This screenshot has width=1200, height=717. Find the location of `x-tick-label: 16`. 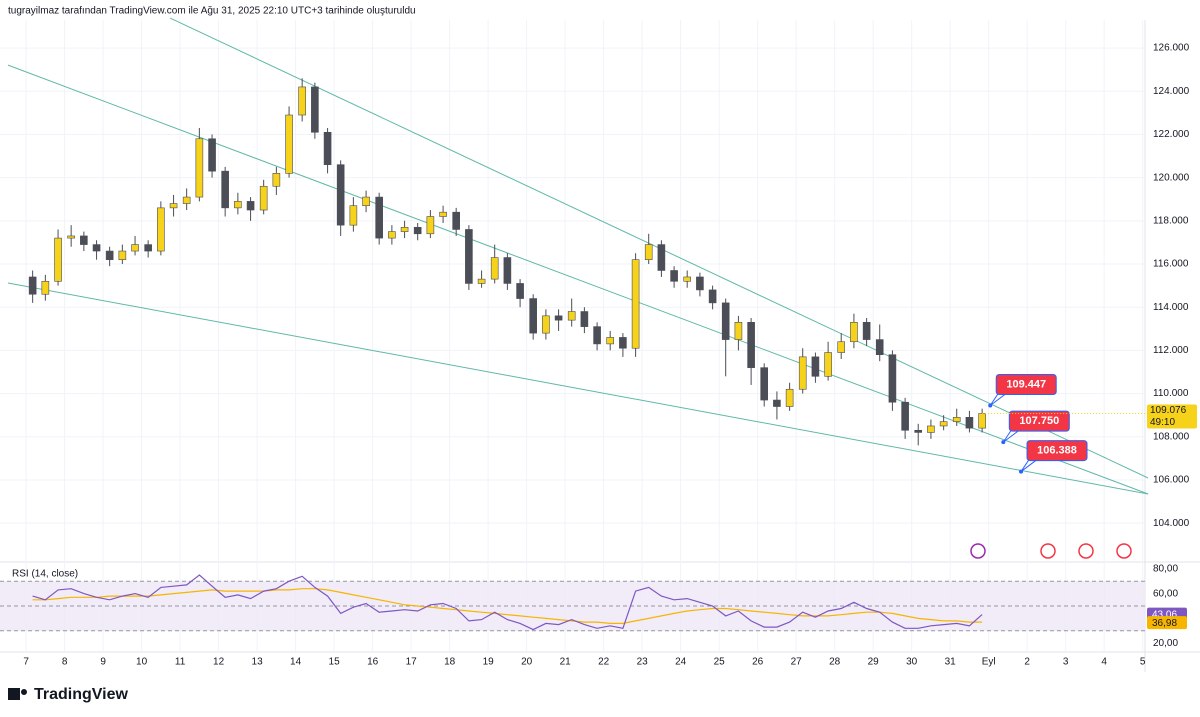

x-tick-label: 16 is located at coordinates (373, 662).